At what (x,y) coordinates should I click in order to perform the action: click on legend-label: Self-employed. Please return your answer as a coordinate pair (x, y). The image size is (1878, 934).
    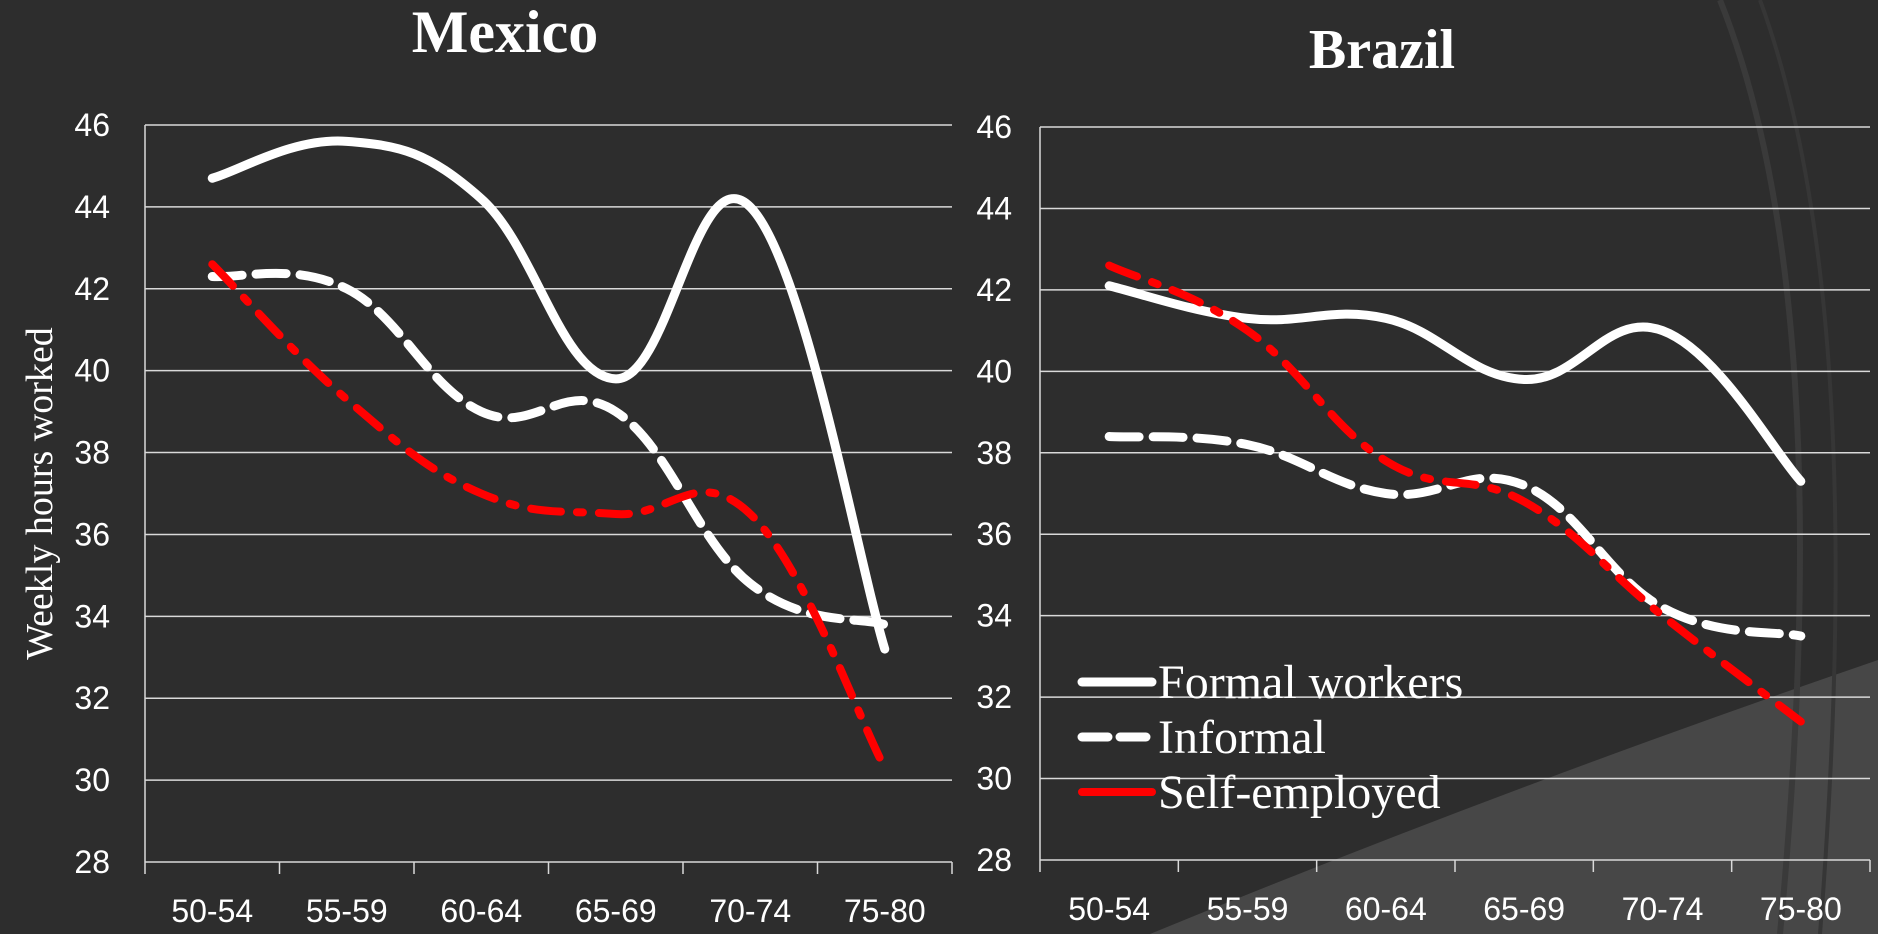
    Looking at the image, I should click on (1299, 792).